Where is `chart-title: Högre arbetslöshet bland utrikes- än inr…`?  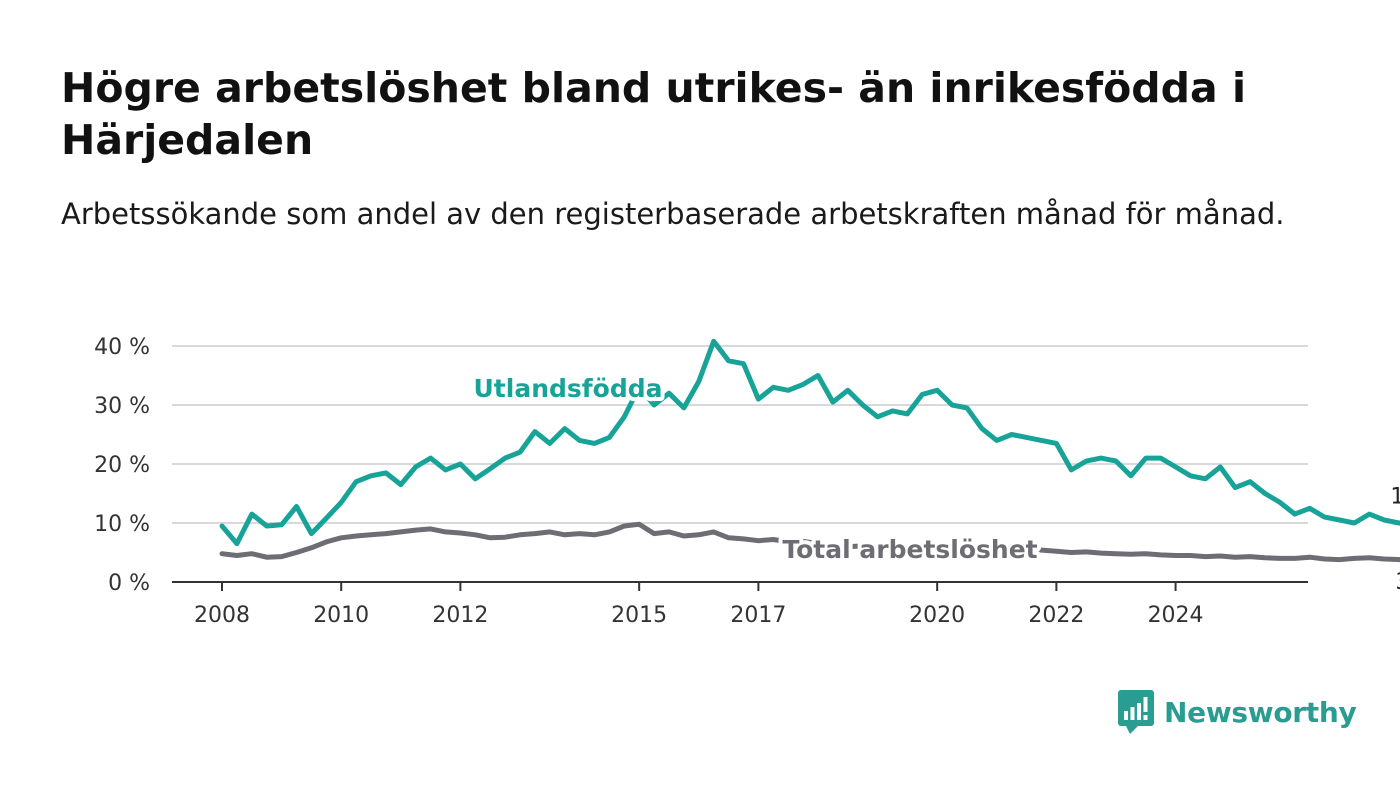
chart-title: Högre arbetslöshet bland utrikes- än inr… is located at coordinates (653, 114).